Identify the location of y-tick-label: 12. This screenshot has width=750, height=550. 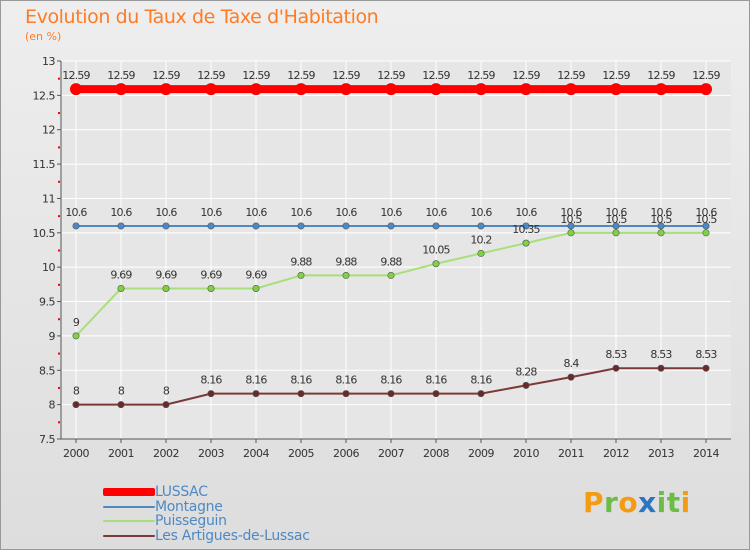
(48, 130).